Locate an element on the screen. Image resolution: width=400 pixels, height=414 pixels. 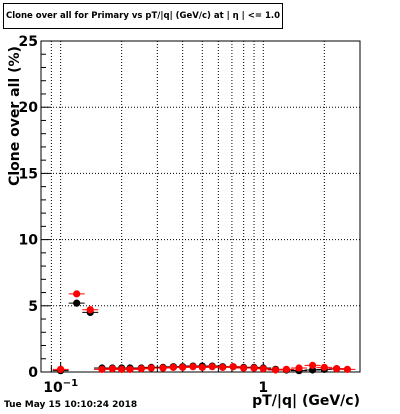
y-tick-label: 15 is located at coordinates (28, 174).